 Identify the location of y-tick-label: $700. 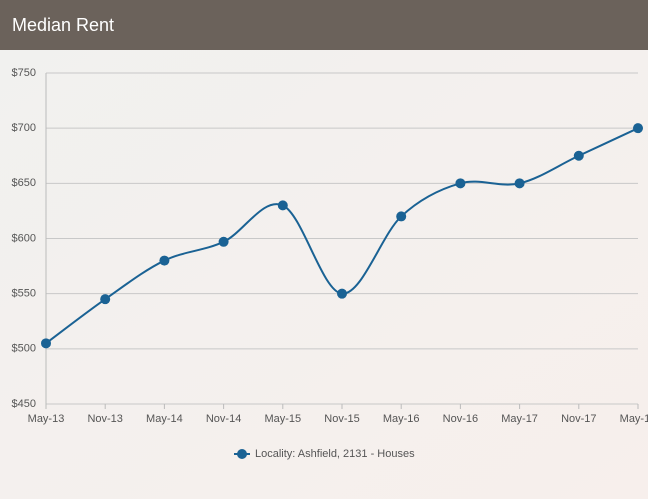
(24, 128).